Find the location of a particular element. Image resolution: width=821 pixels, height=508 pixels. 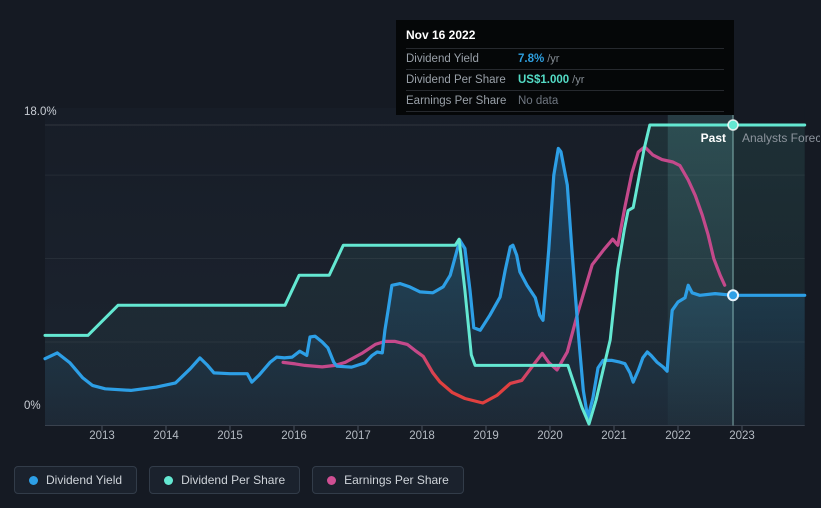

past-label: Past is located at coordinates (713, 138).